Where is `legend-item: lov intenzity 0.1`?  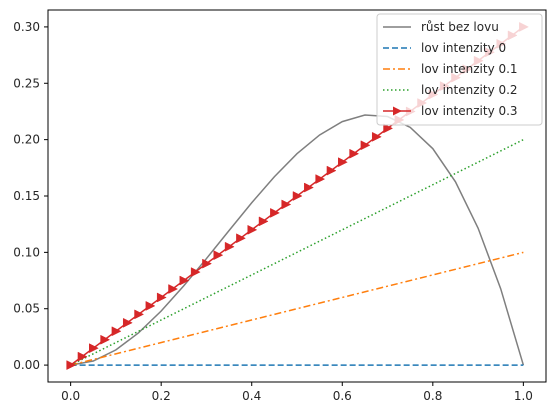
legend-item: lov intenzity 0.1 is located at coordinates (450, 69).